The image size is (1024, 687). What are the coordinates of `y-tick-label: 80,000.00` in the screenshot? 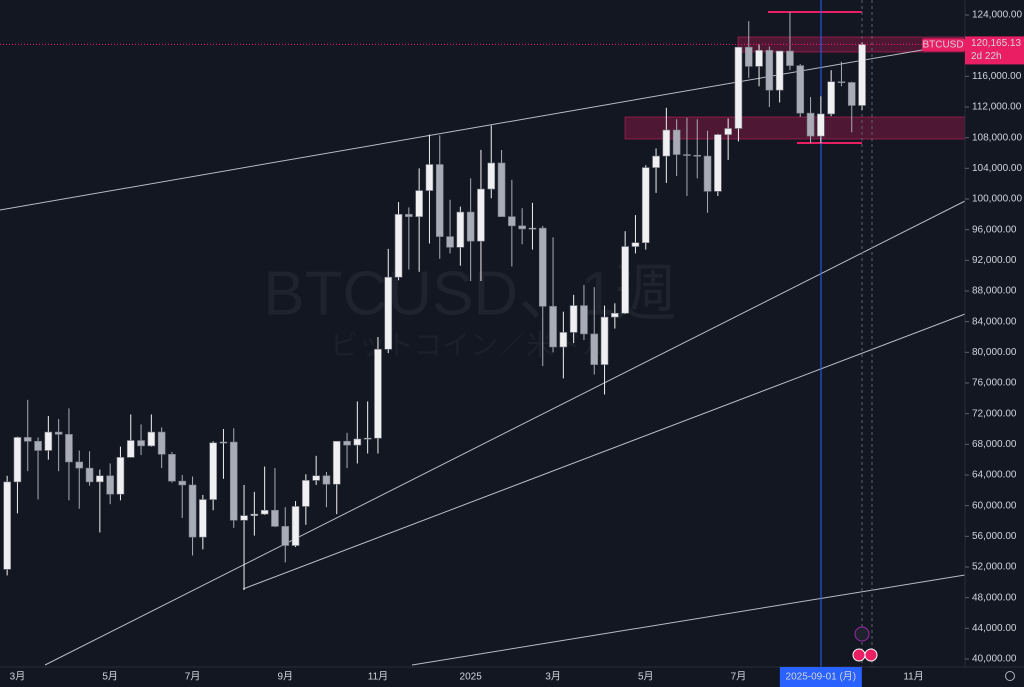 It's located at (994, 352).